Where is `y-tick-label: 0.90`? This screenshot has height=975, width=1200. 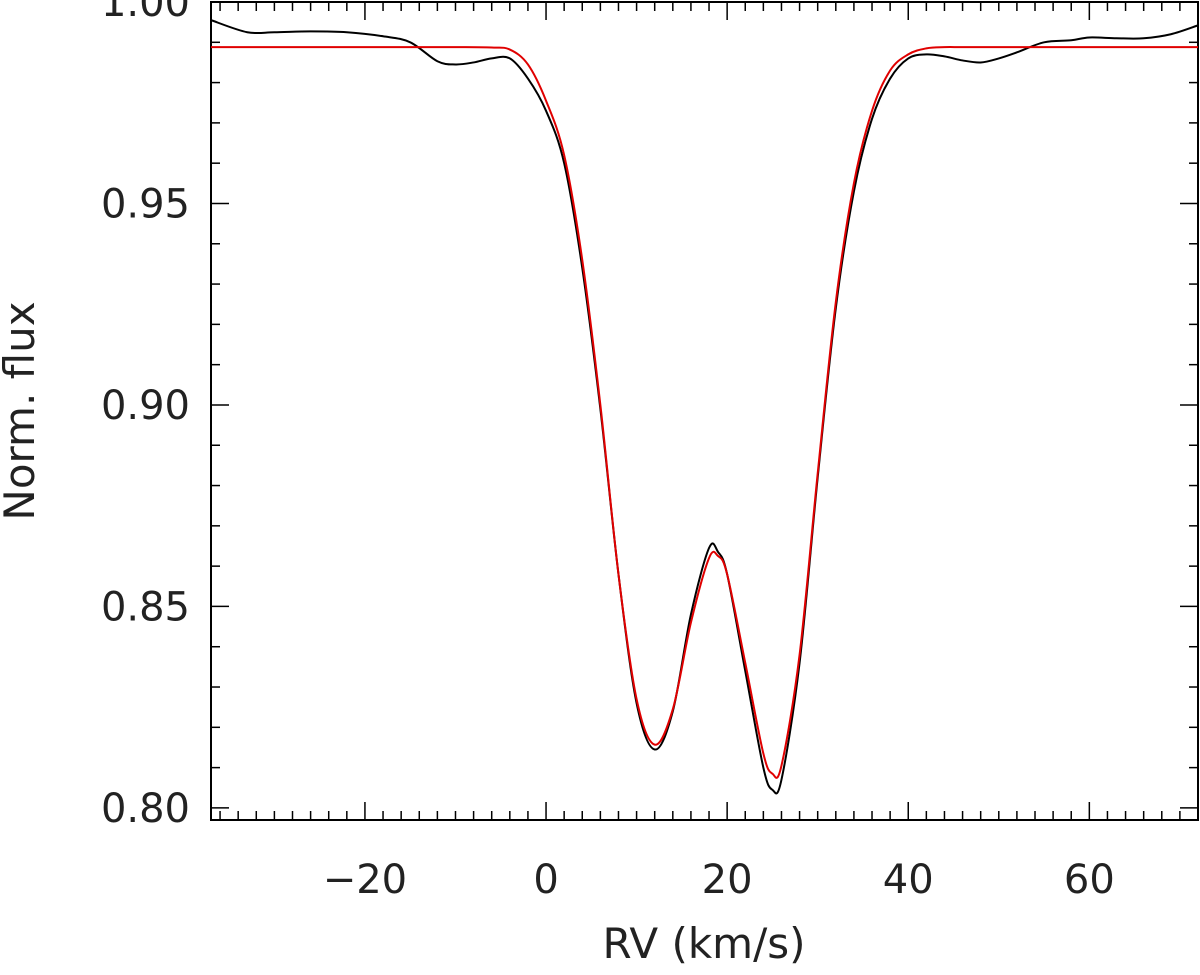
y-tick-label: 0.90 is located at coordinates (145, 406).